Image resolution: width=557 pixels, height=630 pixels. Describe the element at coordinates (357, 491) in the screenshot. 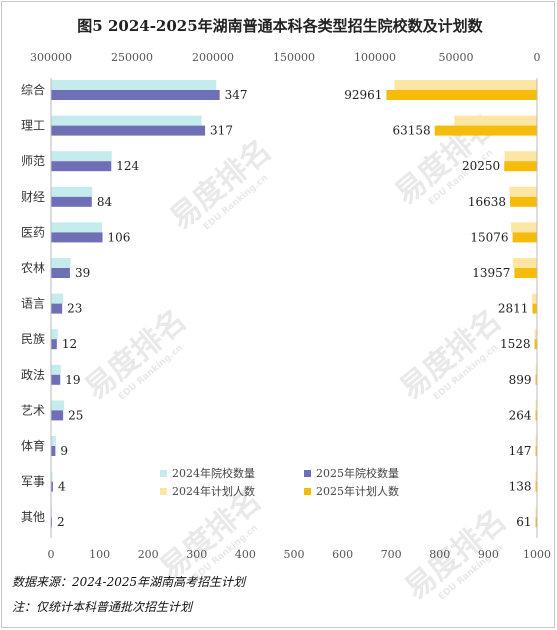

I see `legend-label: 2025年计划人数` at that location.